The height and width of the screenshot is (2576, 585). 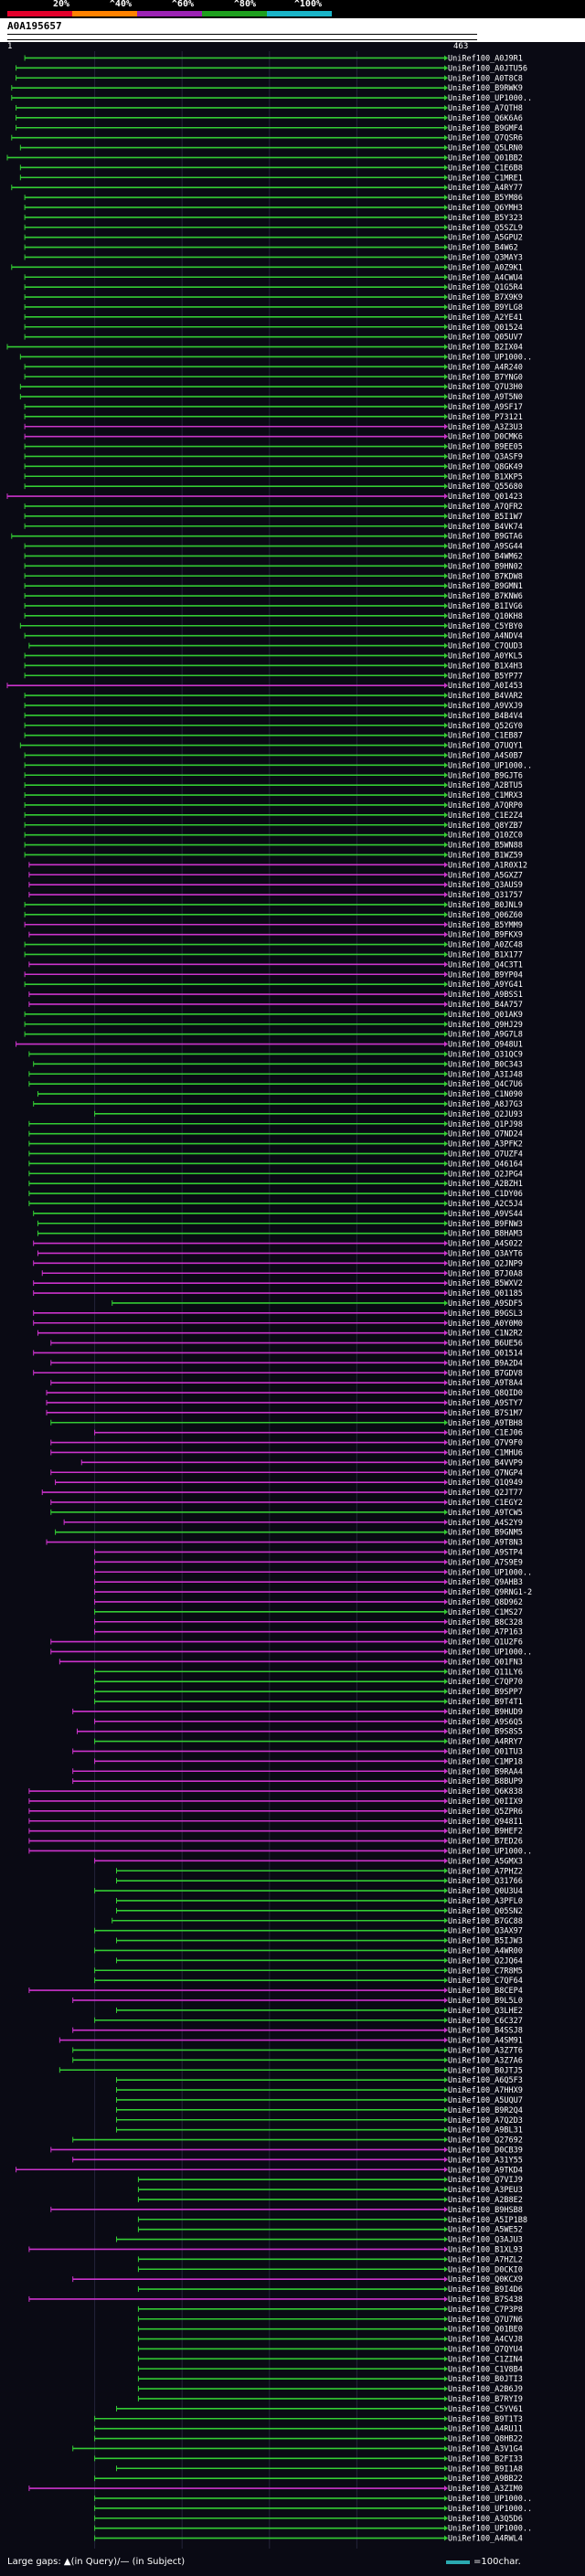 I want to click on hit-row: UniRef100_B7J0A8, so click(x=282, y=1273).